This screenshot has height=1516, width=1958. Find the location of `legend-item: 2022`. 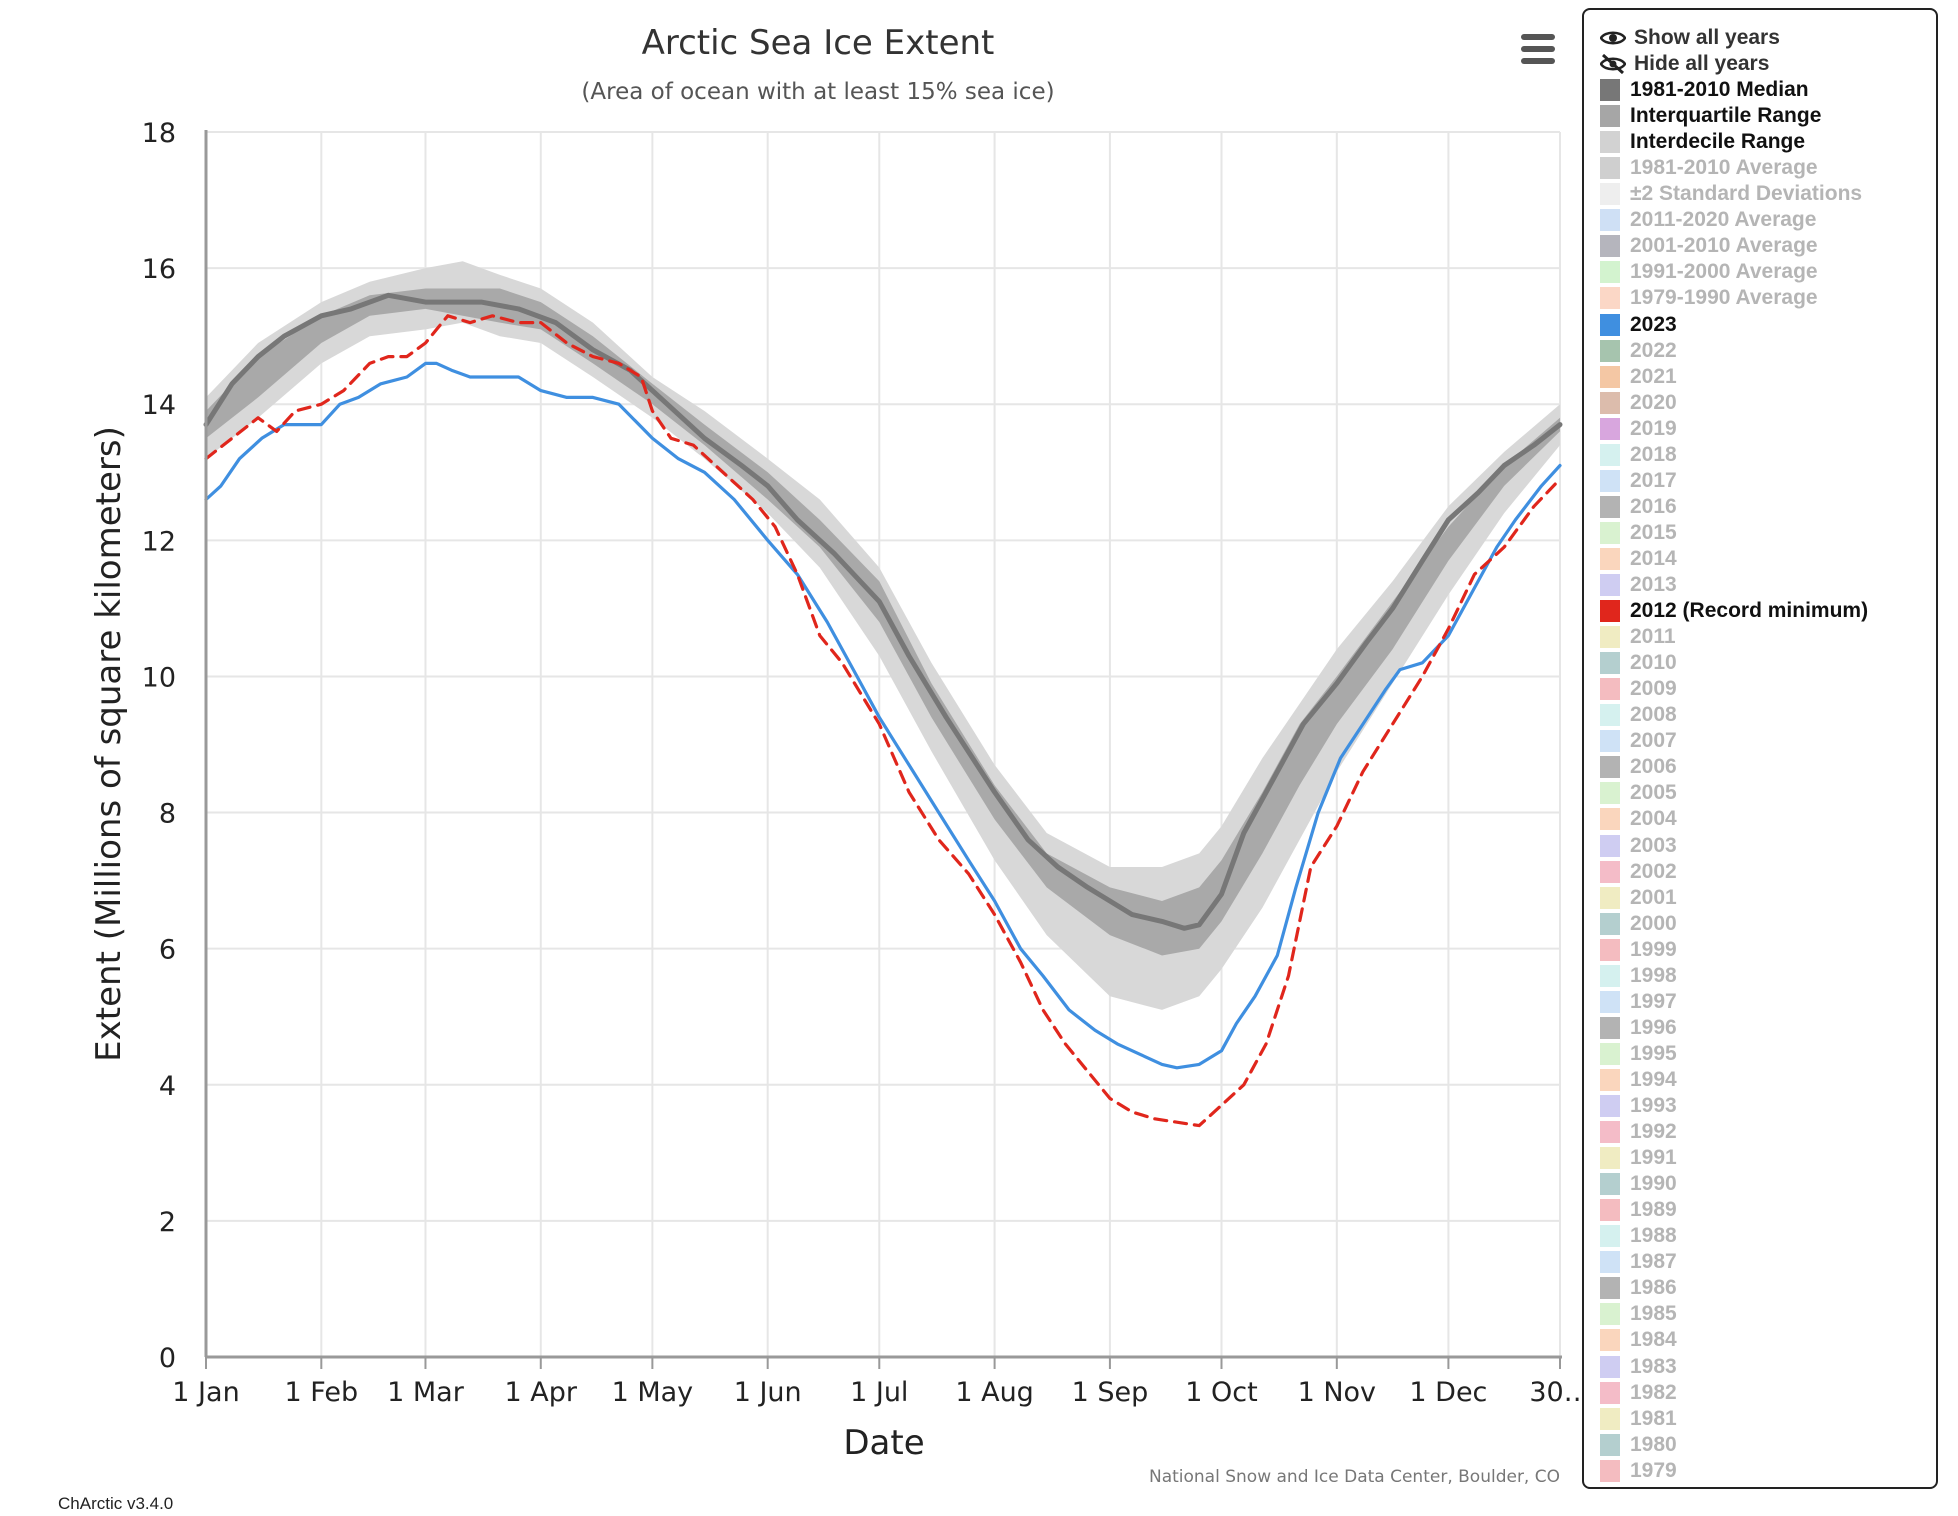

legend-item: 2022 is located at coordinates (1638, 351).